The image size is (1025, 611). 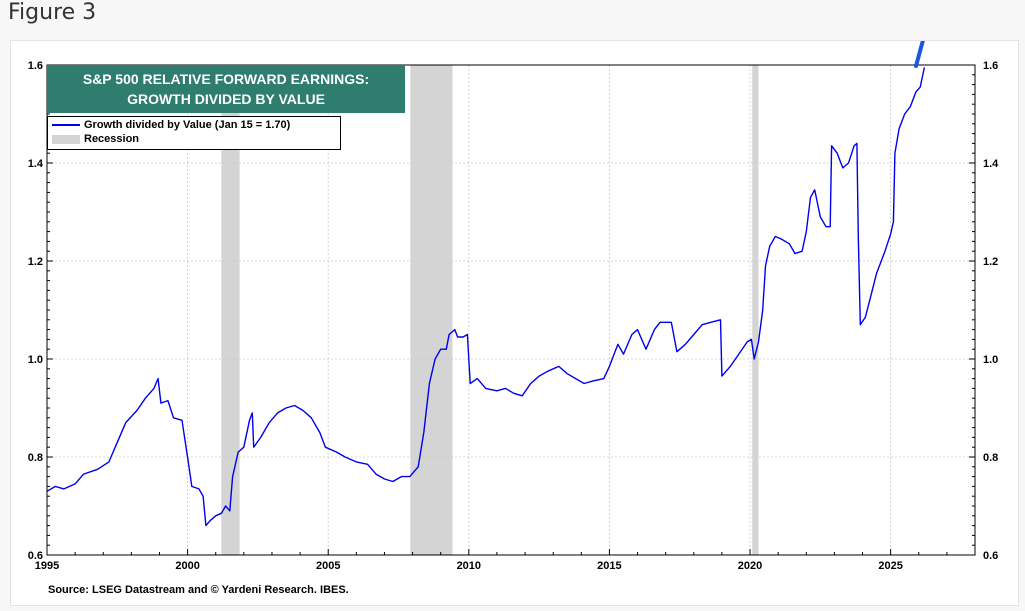 What do you see at coordinates (35, 458) in the screenshot?
I see `y-tick-label-left: 0.8` at bounding box center [35, 458].